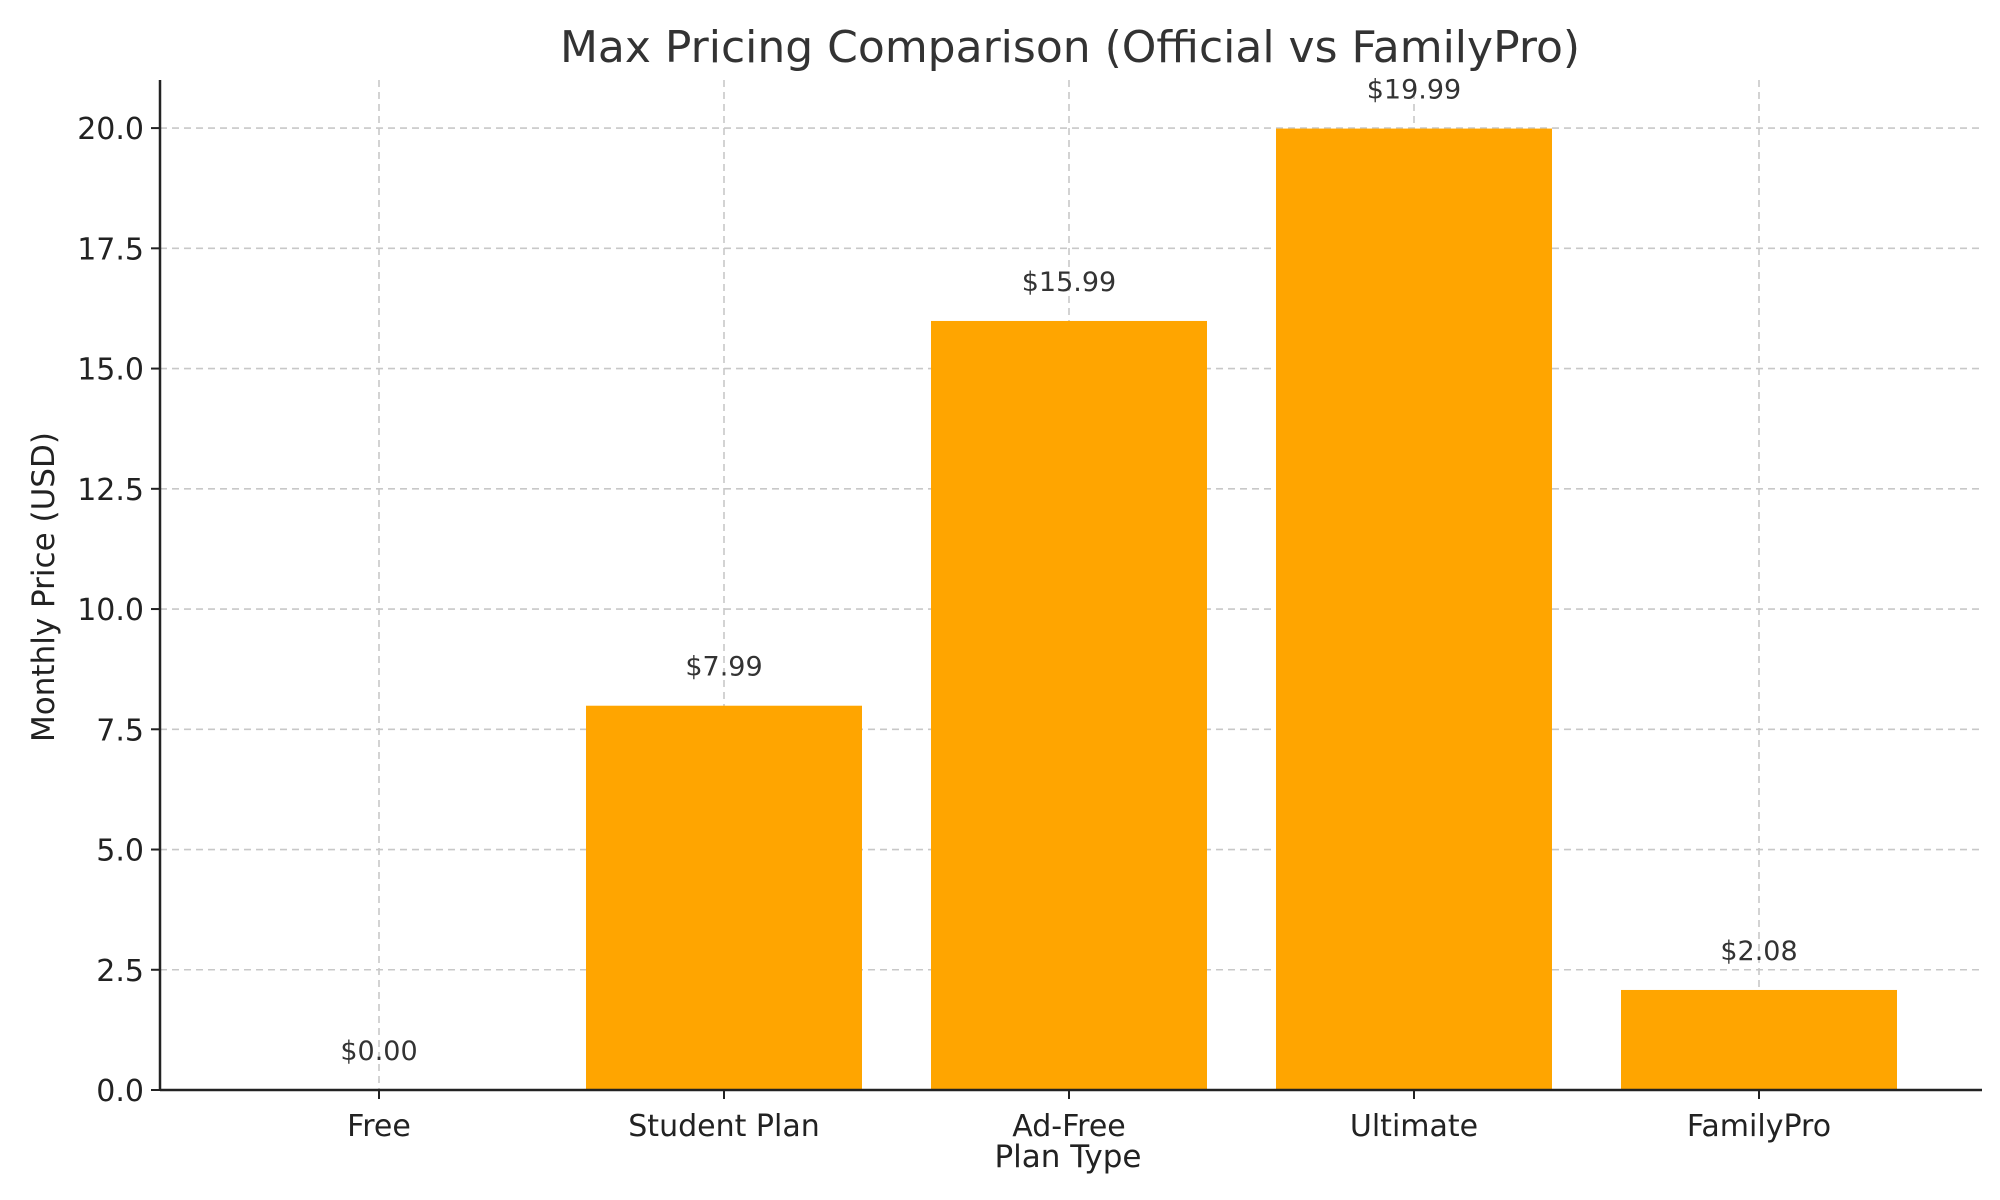 The width and height of the screenshot is (2000, 1200). What do you see at coordinates (1069, 705) in the screenshot?
I see `bar-ad-free` at bounding box center [1069, 705].